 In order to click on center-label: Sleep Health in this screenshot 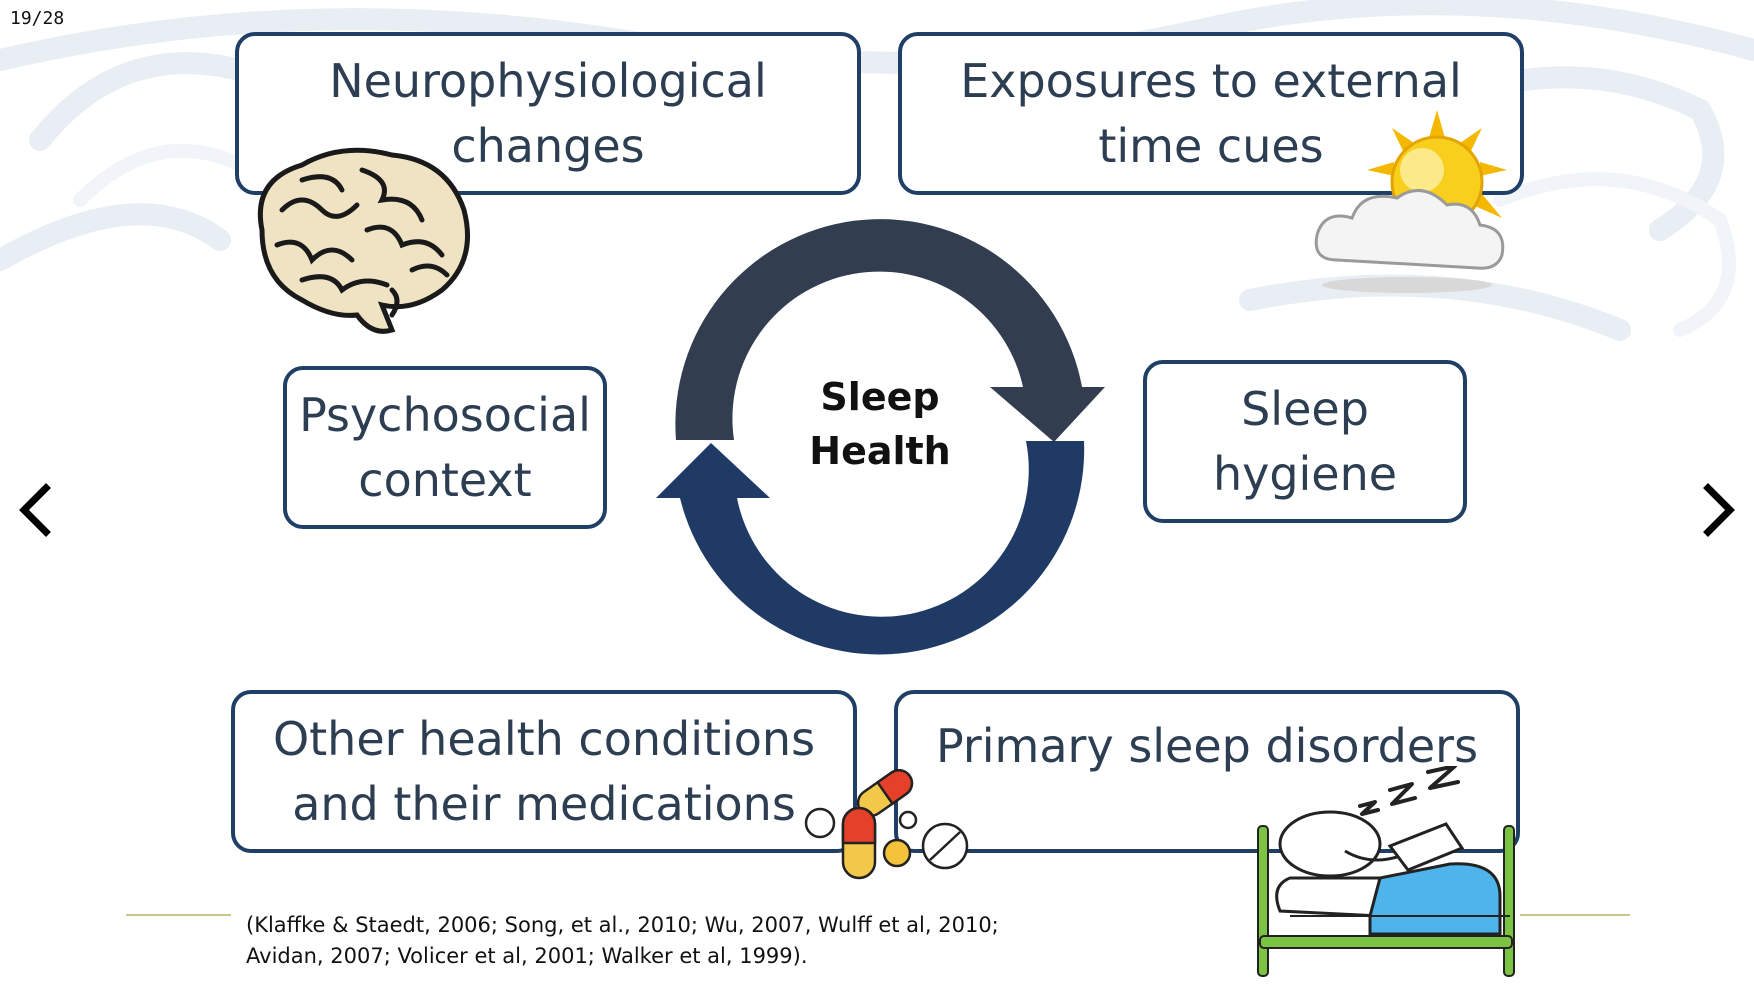, I will do `click(880, 424)`.